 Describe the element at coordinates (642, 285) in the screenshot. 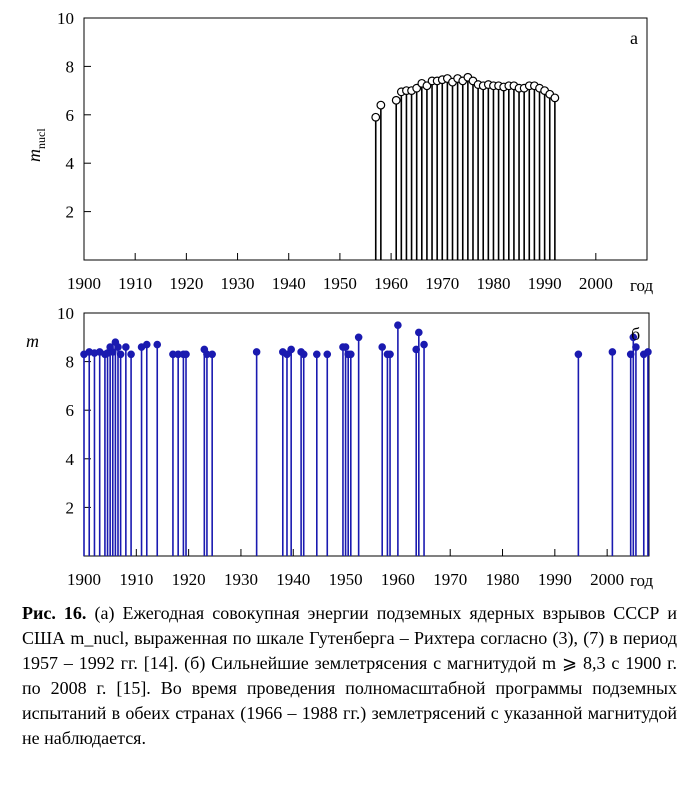

I see `panel-a-x-axis-title: год` at that location.